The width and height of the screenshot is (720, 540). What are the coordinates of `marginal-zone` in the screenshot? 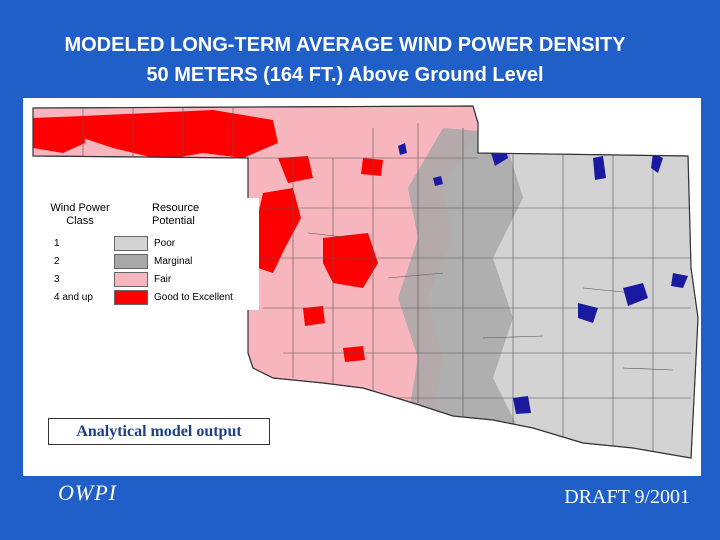 It's located at (460, 293).